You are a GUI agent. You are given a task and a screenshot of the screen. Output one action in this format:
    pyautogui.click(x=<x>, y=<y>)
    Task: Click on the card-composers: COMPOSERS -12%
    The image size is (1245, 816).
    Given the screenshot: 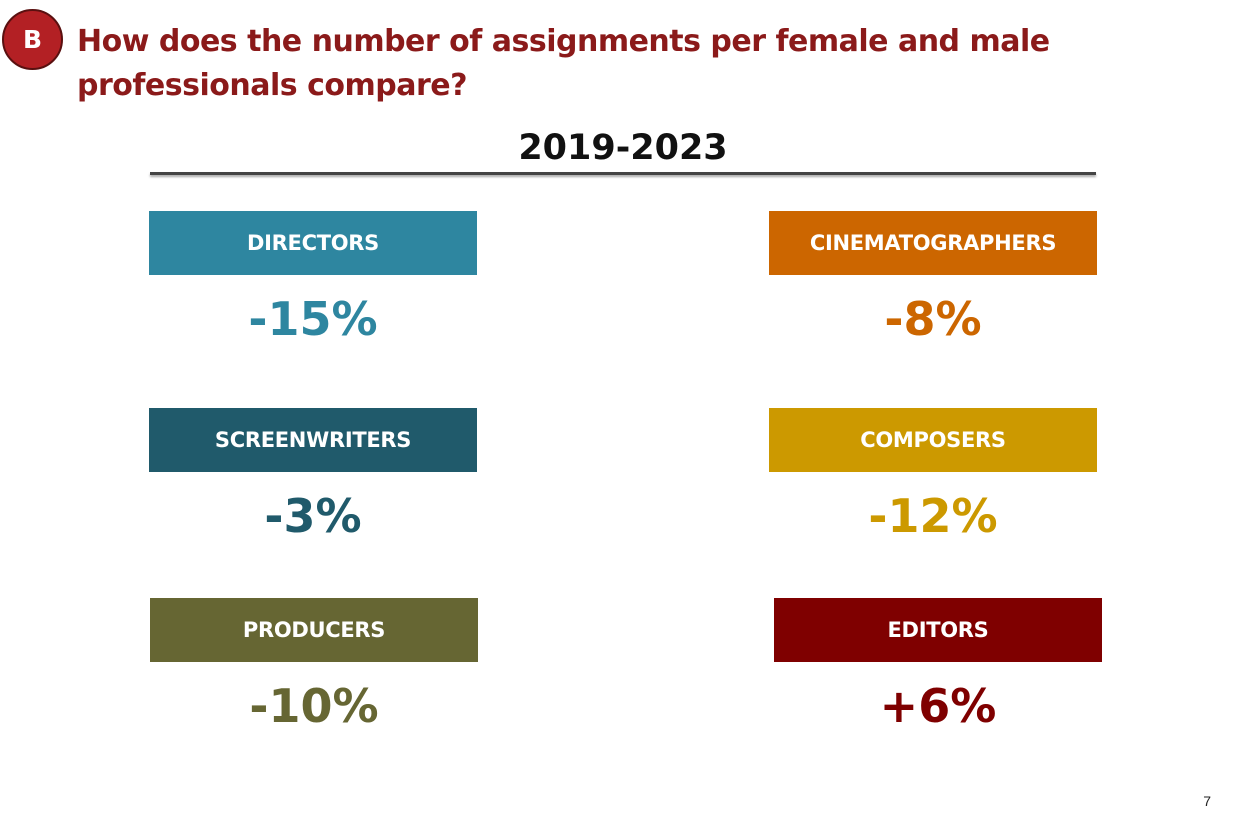 What is the action you would take?
    pyautogui.click(x=933, y=476)
    